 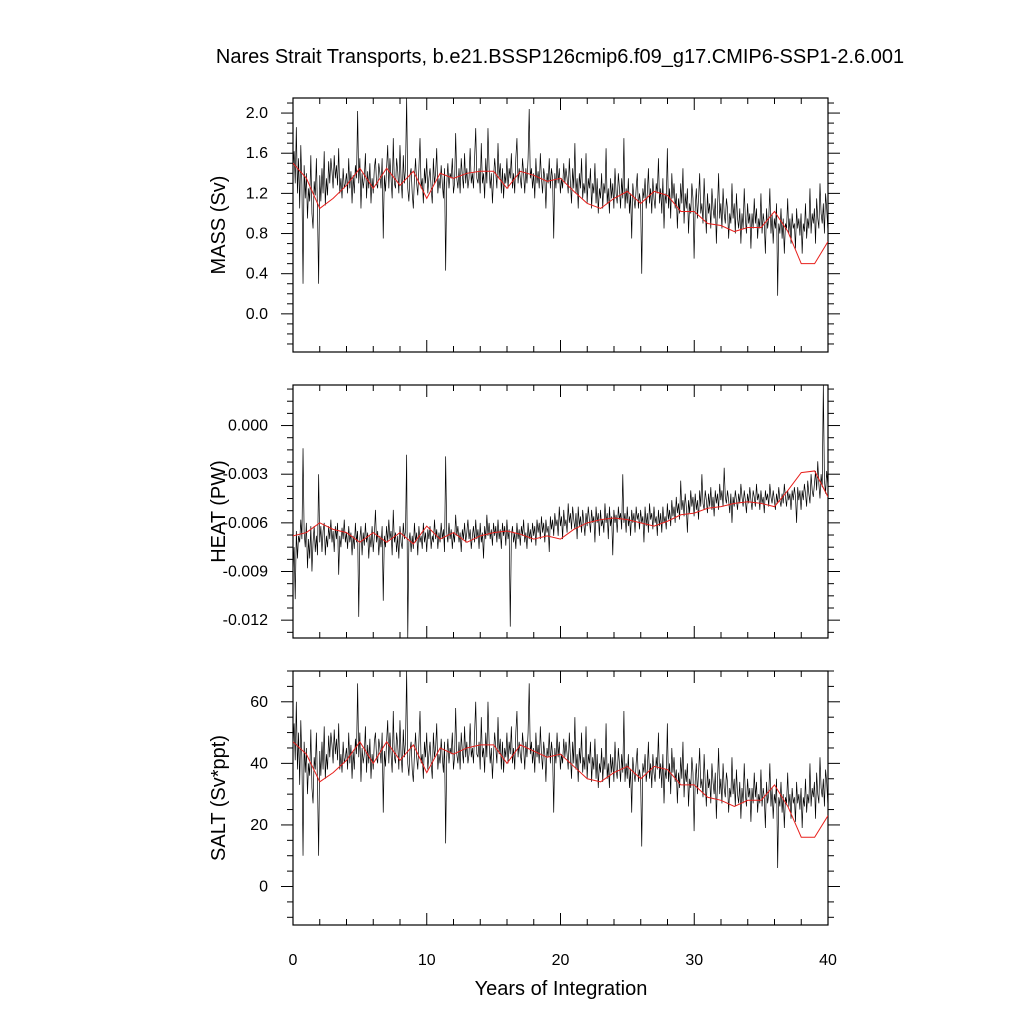 What do you see at coordinates (219, 798) in the screenshot?
I see `salt-y-axis-label: SALT (Sv*ppt)` at bounding box center [219, 798].